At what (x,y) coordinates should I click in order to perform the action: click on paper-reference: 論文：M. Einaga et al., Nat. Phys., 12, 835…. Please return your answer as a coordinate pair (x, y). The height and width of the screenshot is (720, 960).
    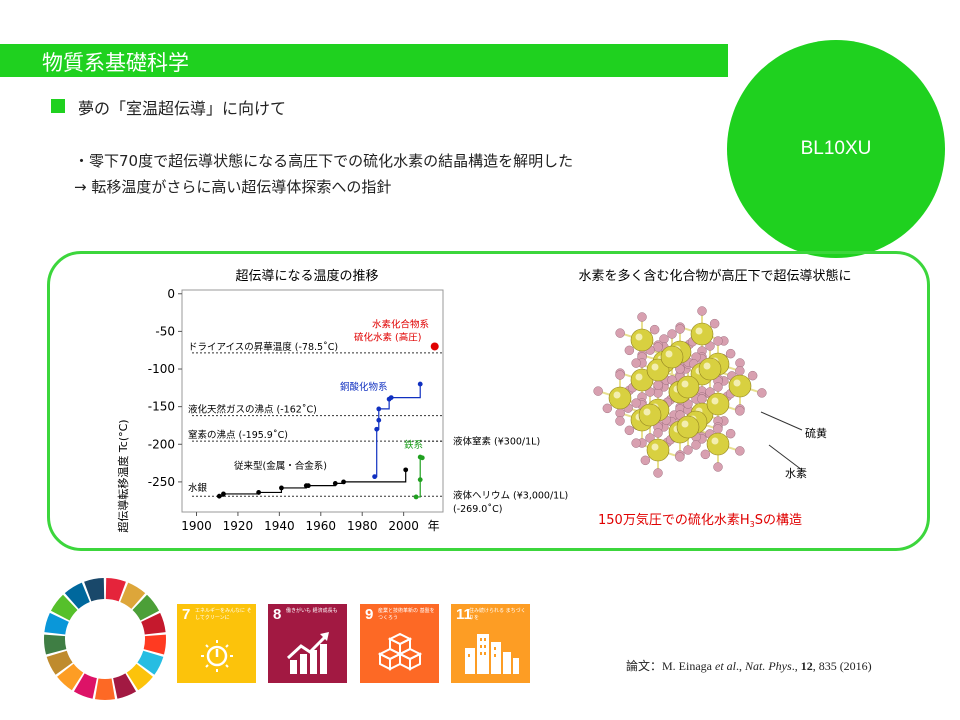
    Looking at the image, I should click on (749, 666).